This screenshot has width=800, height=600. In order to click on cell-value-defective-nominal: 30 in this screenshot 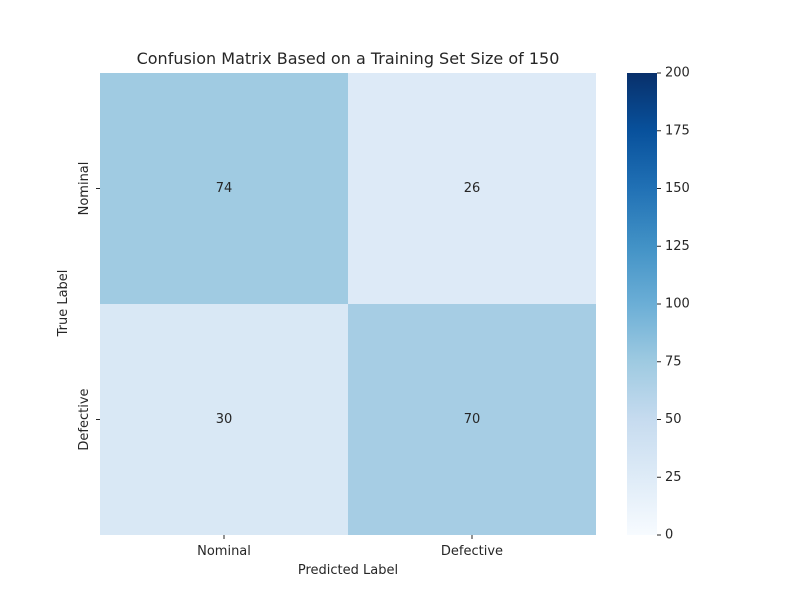, I will do `click(224, 419)`.